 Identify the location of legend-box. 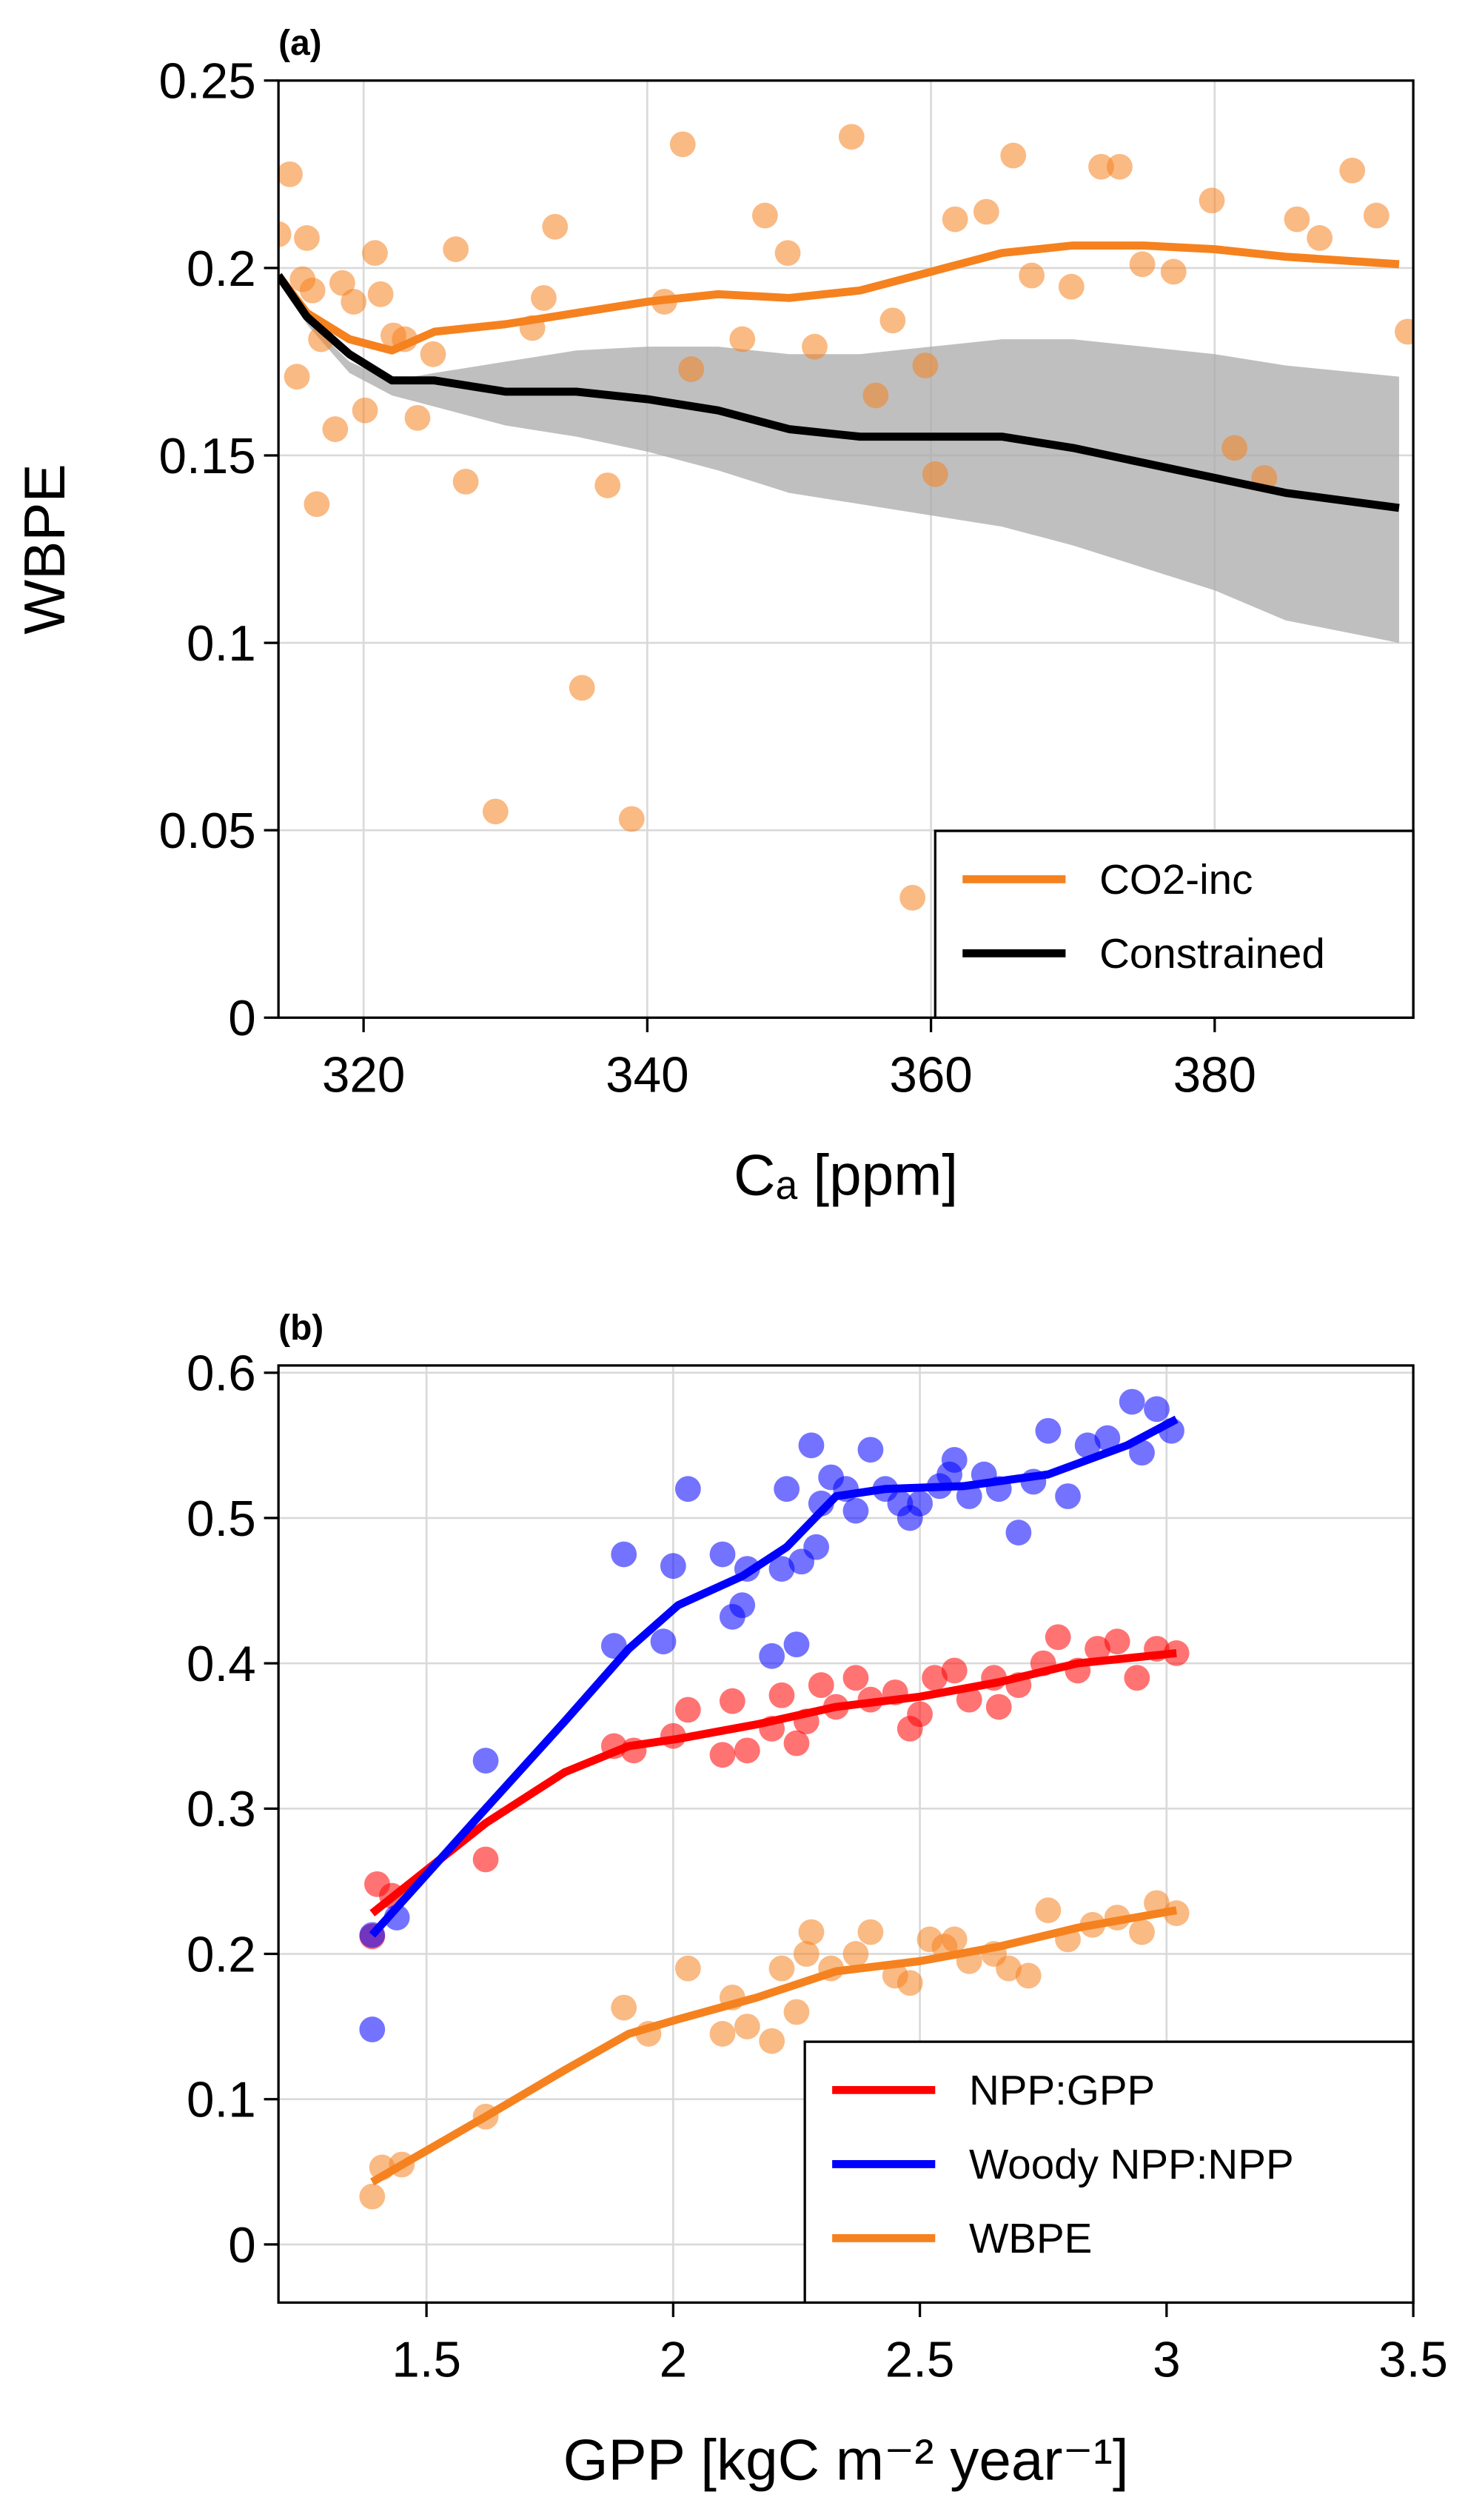
(1109, 2172).